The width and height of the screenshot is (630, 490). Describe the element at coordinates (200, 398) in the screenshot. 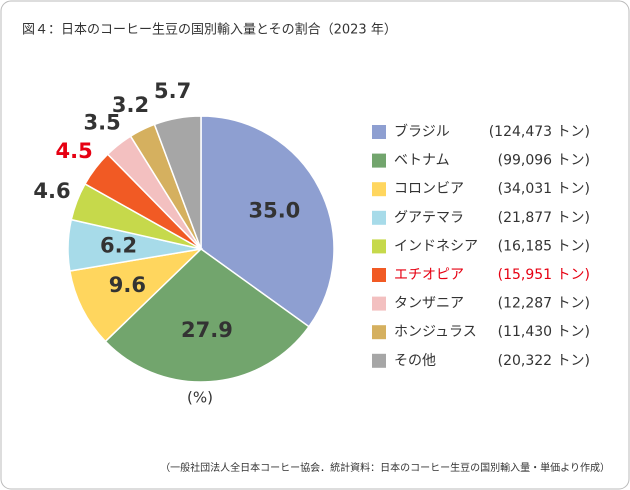

I see `unit-label: (%)` at that location.